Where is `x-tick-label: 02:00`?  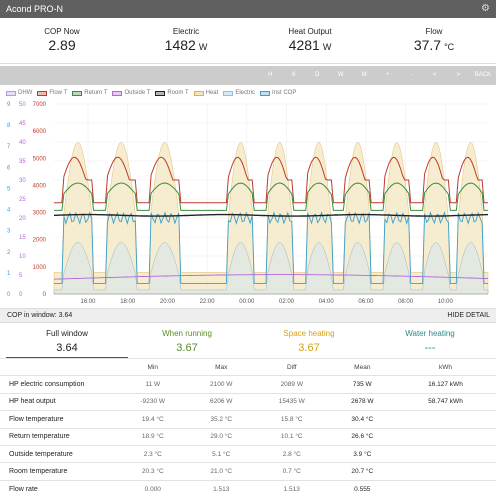 x-tick-label: 02:00 is located at coordinates (287, 302).